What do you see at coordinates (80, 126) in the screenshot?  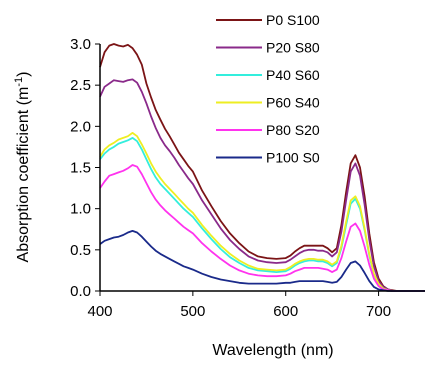 I see `y-tick-label: 2.0` at bounding box center [80, 126].